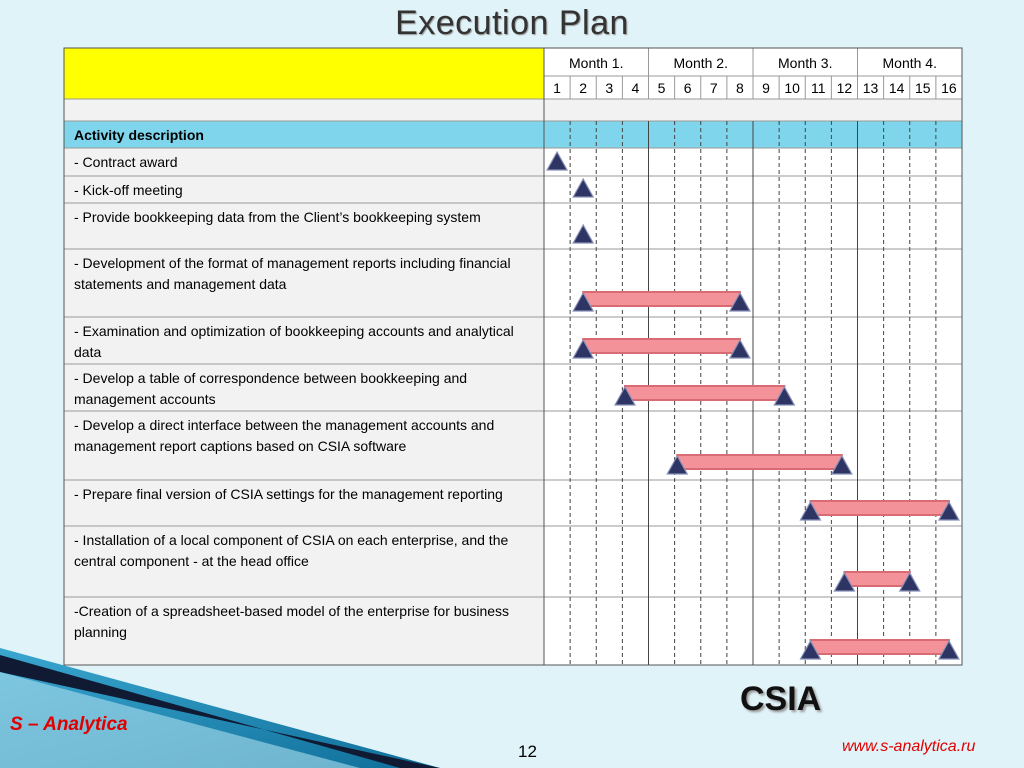 This screenshot has width=1024, height=768. Describe the element at coordinates (714, 88) in the screenshot. I see `week-number-label: 7` at that location.